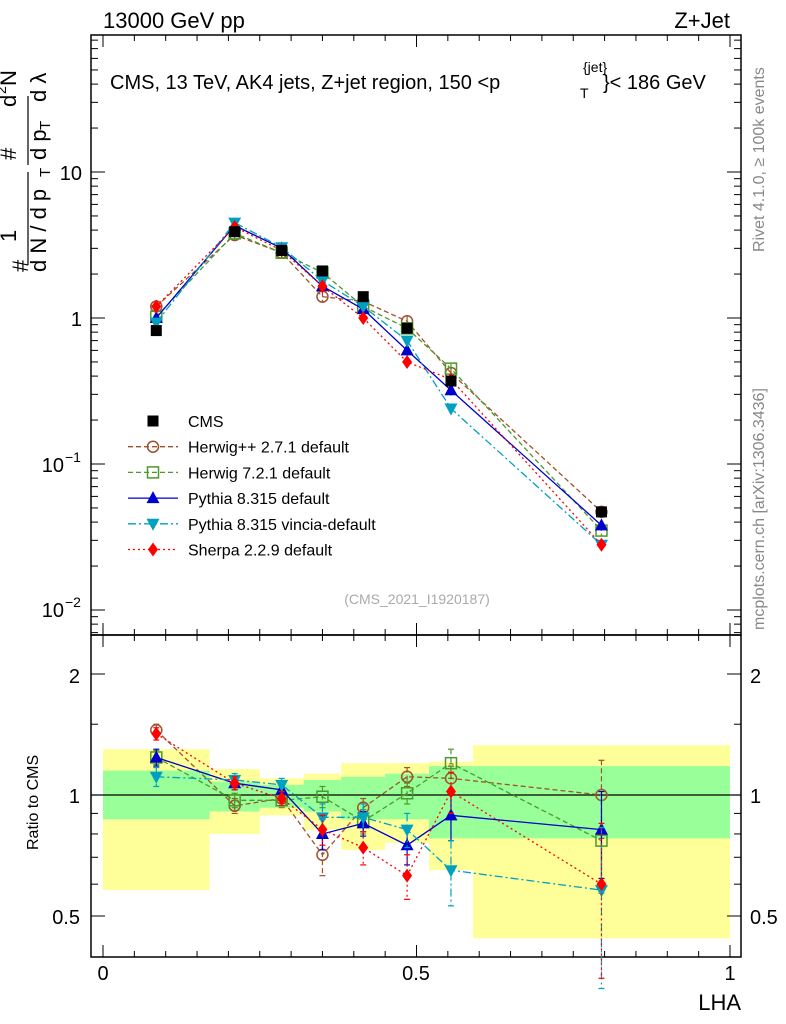  What do you see at coordinates (755, 677) in the screenshot?
I see `ratio-tick-right-2: 2` at bounding box center [755, 677].